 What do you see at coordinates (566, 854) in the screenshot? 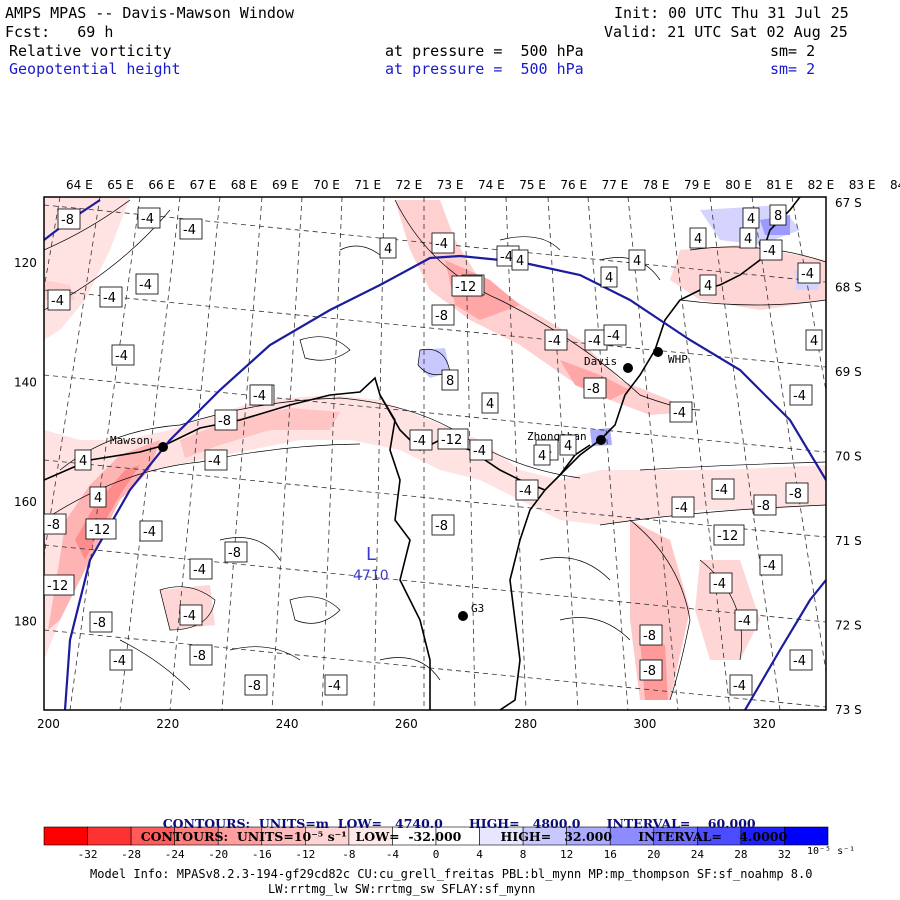
I see `colorbar-tick: 12` at bounding box center [566, 854].